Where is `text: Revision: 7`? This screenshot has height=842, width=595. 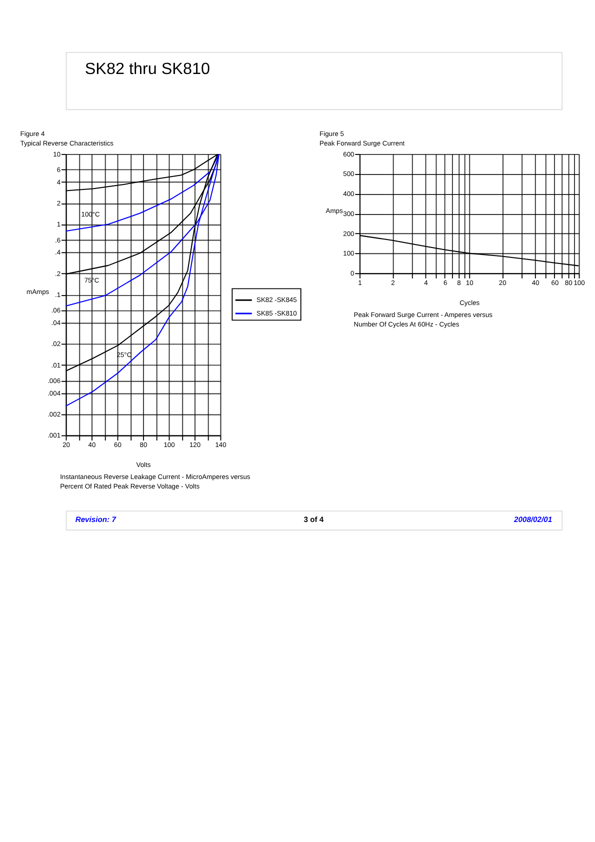 text: Revision: 7 is located at coordinates (96, 519).